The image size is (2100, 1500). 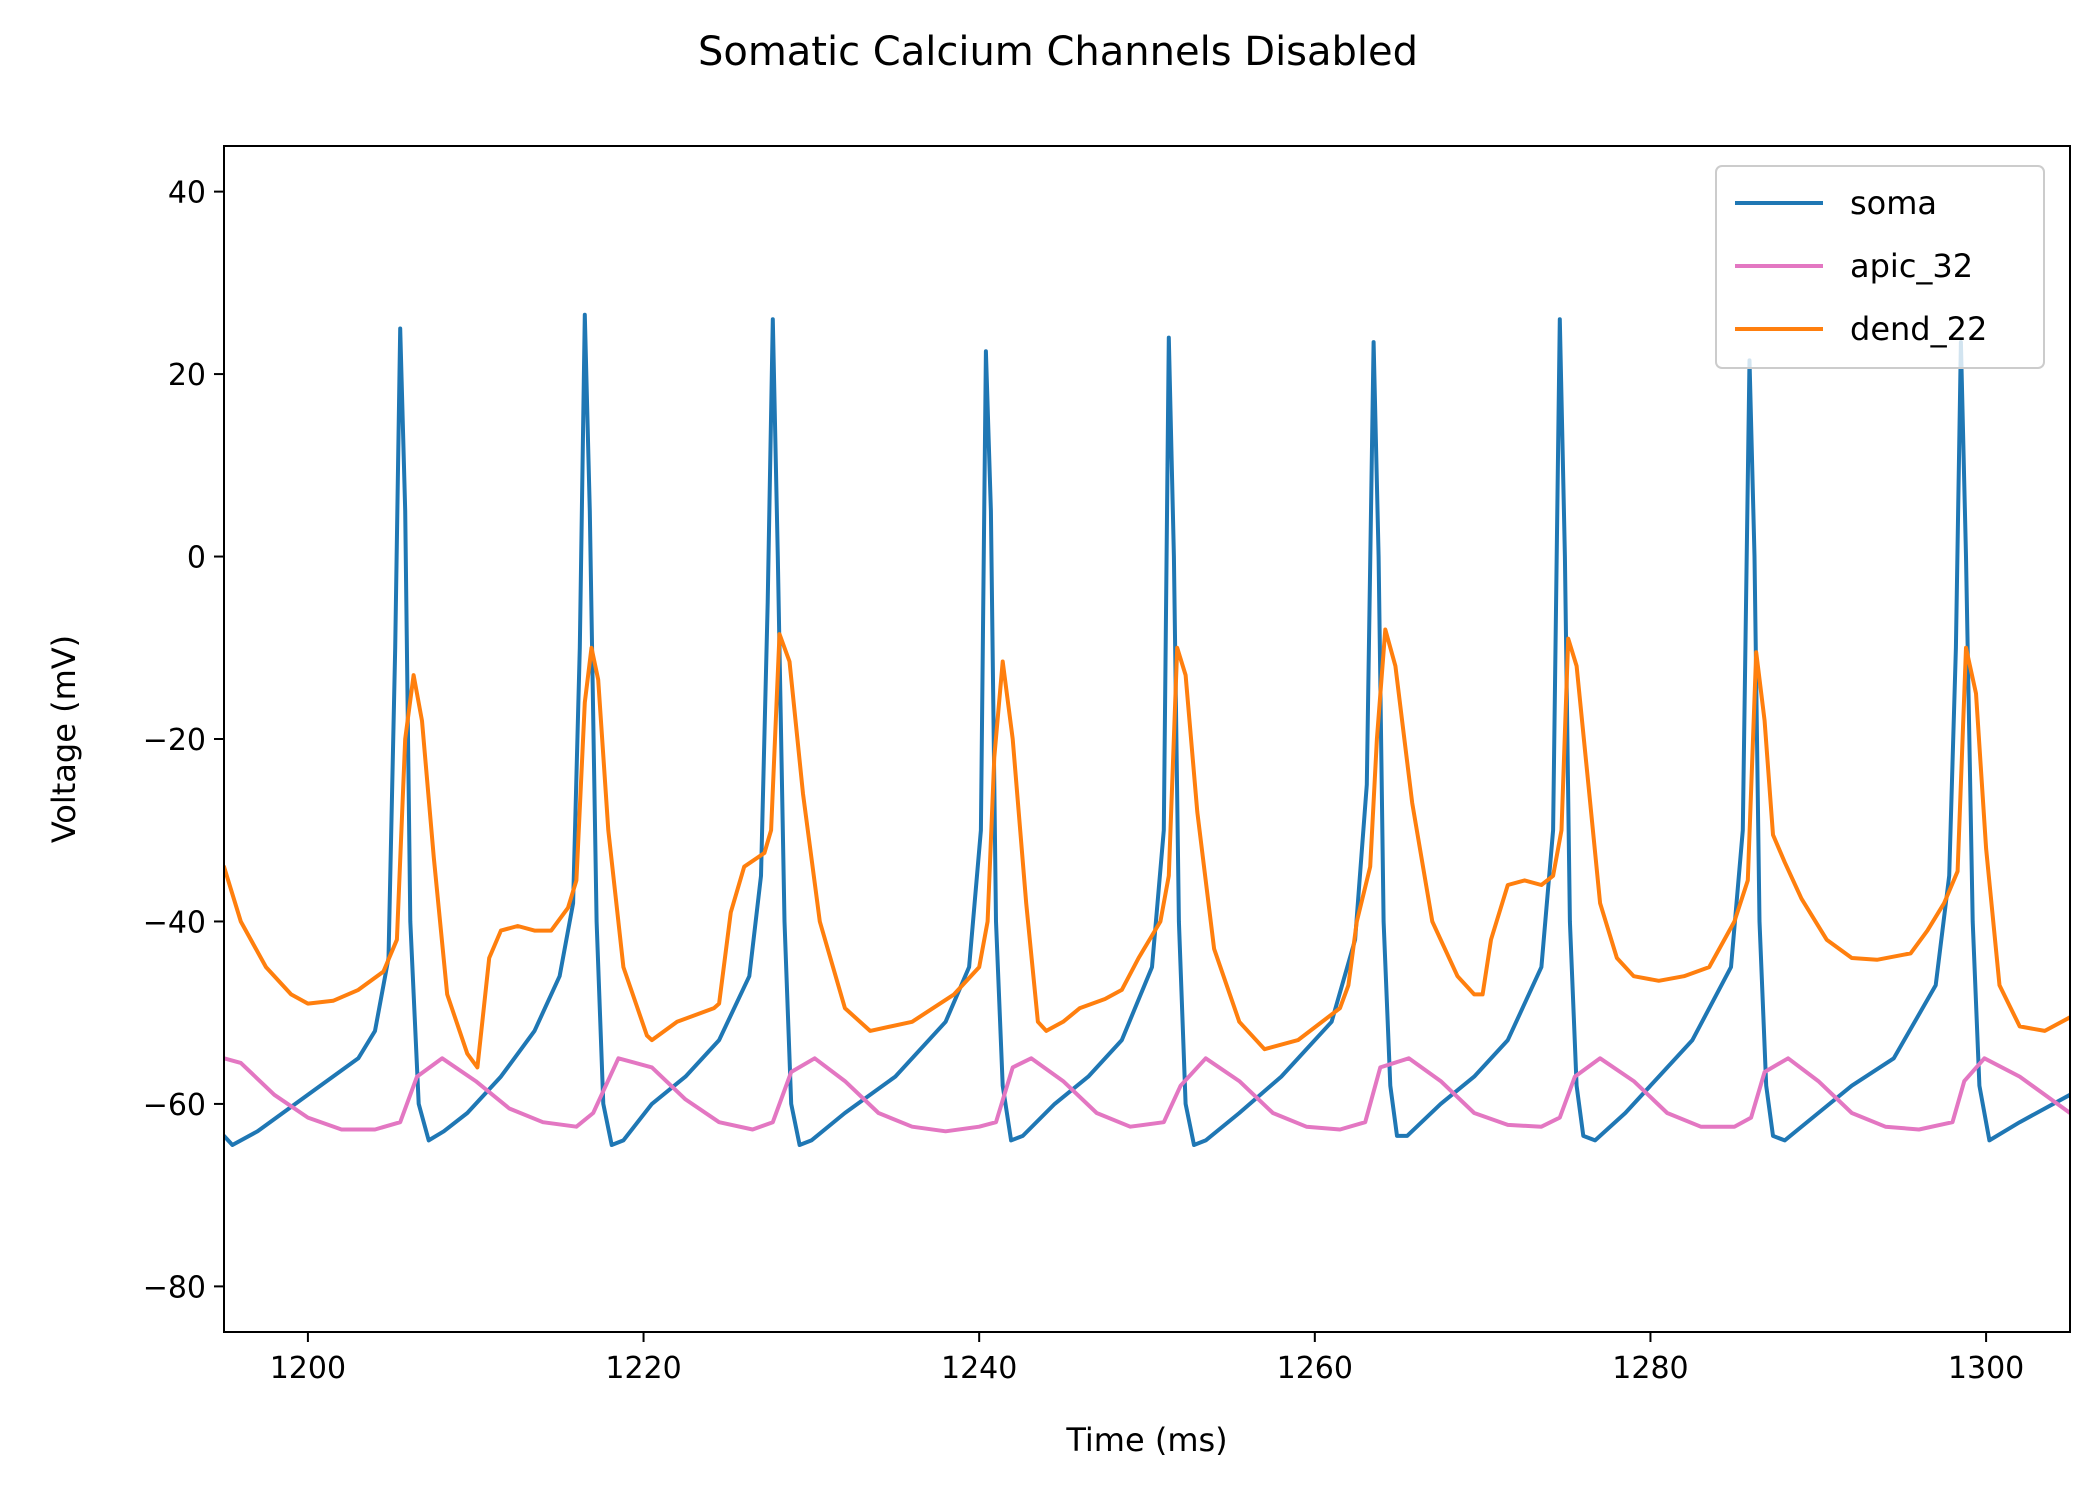 I want to click on x-tick-label: 1240, so click(x=979, y=1368).